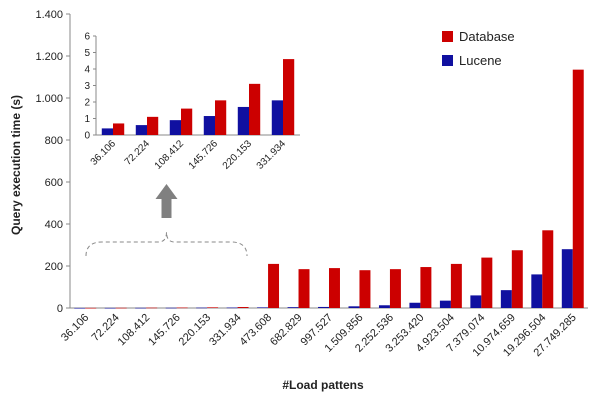 This screenshot has width=593, height=399. What do you see at coordinates (323, 385) in the screenshot?
I see `x-axis-title: #Load pattens` at bounding box center [323, 385].